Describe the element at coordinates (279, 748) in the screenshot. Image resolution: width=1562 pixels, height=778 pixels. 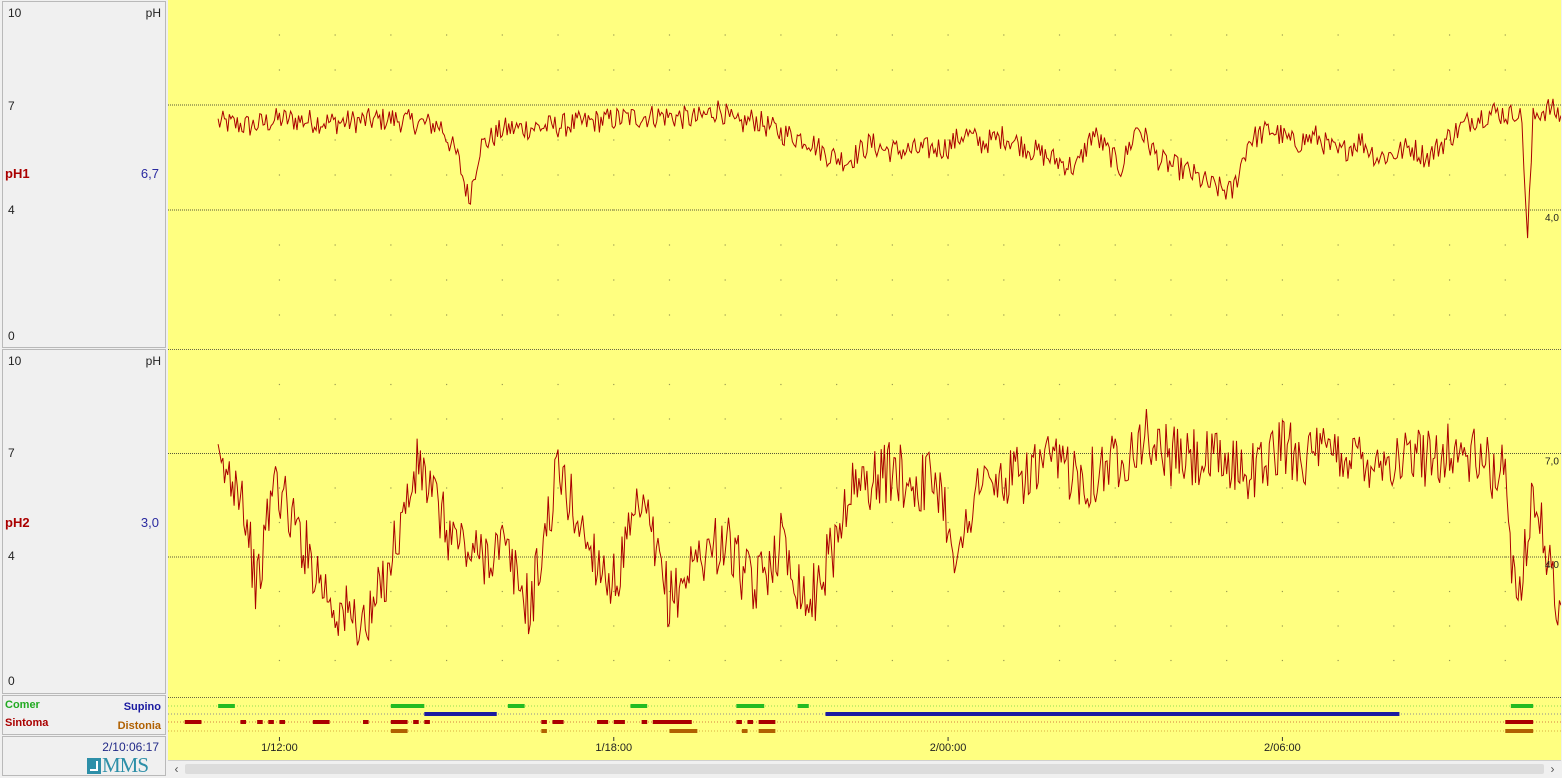
I see `time-tick-label: 1/12:00` at that location.